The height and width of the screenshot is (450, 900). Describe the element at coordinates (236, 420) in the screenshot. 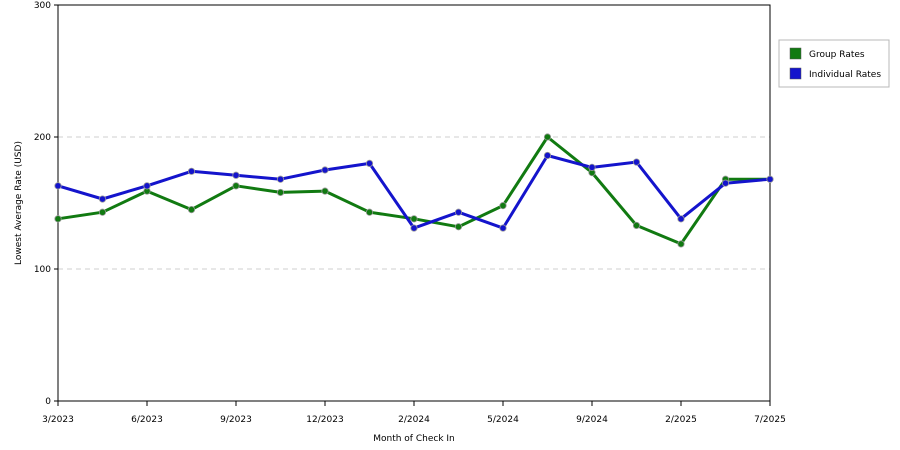

I see `x-tick-label: 9/2023` at that location.